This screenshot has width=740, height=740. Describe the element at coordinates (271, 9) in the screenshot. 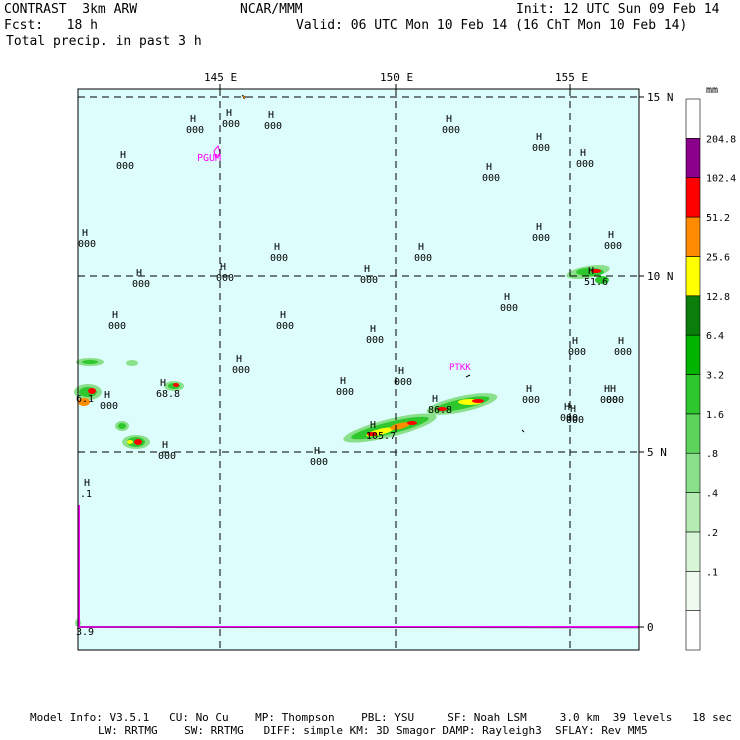

I see `center-title: NCAR/MMM` at that location.